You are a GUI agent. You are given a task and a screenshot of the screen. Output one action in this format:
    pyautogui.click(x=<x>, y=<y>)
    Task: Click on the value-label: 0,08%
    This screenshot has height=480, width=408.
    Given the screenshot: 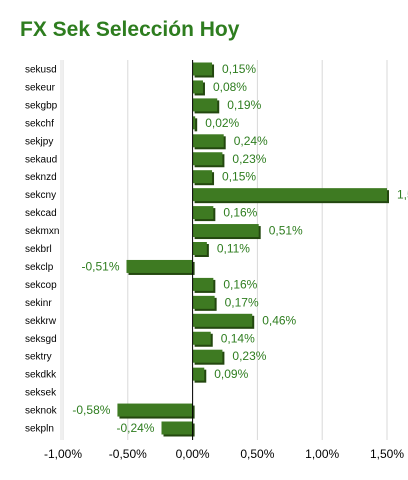 What is the action you would take?
    pyautogui.click(x=230, y=87)
    